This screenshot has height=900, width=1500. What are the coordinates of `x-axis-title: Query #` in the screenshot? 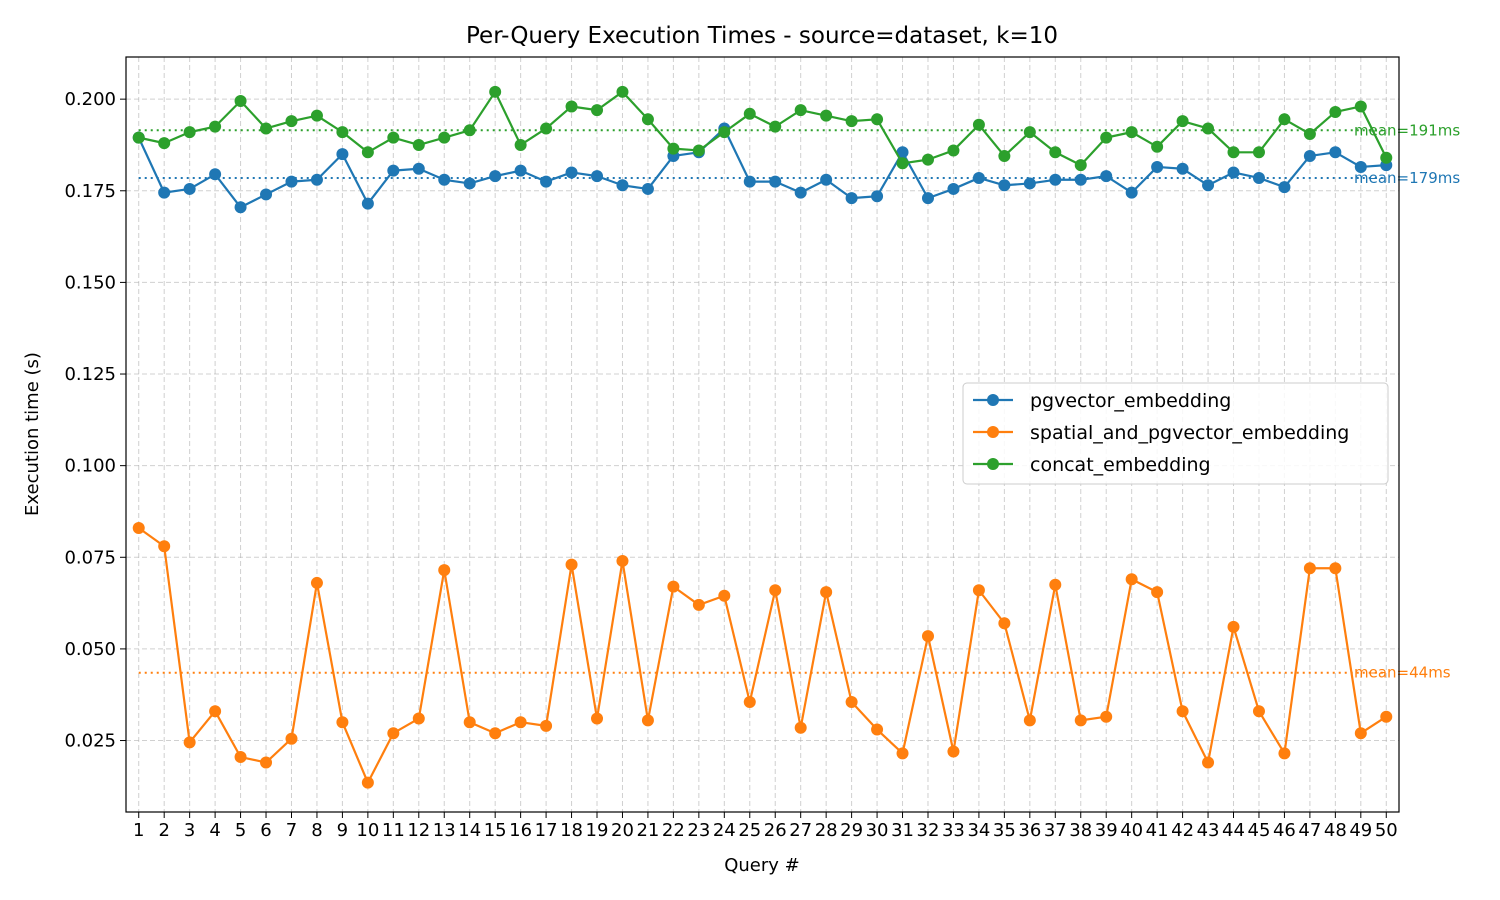 It's located at (762, 865).